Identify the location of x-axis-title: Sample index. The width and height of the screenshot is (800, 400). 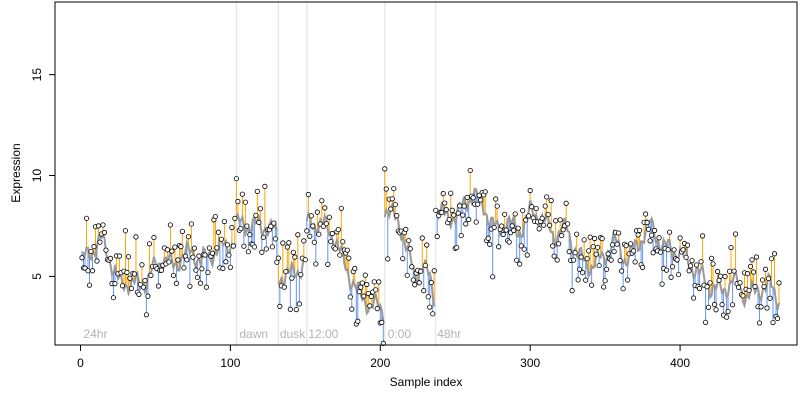
(426, 382).